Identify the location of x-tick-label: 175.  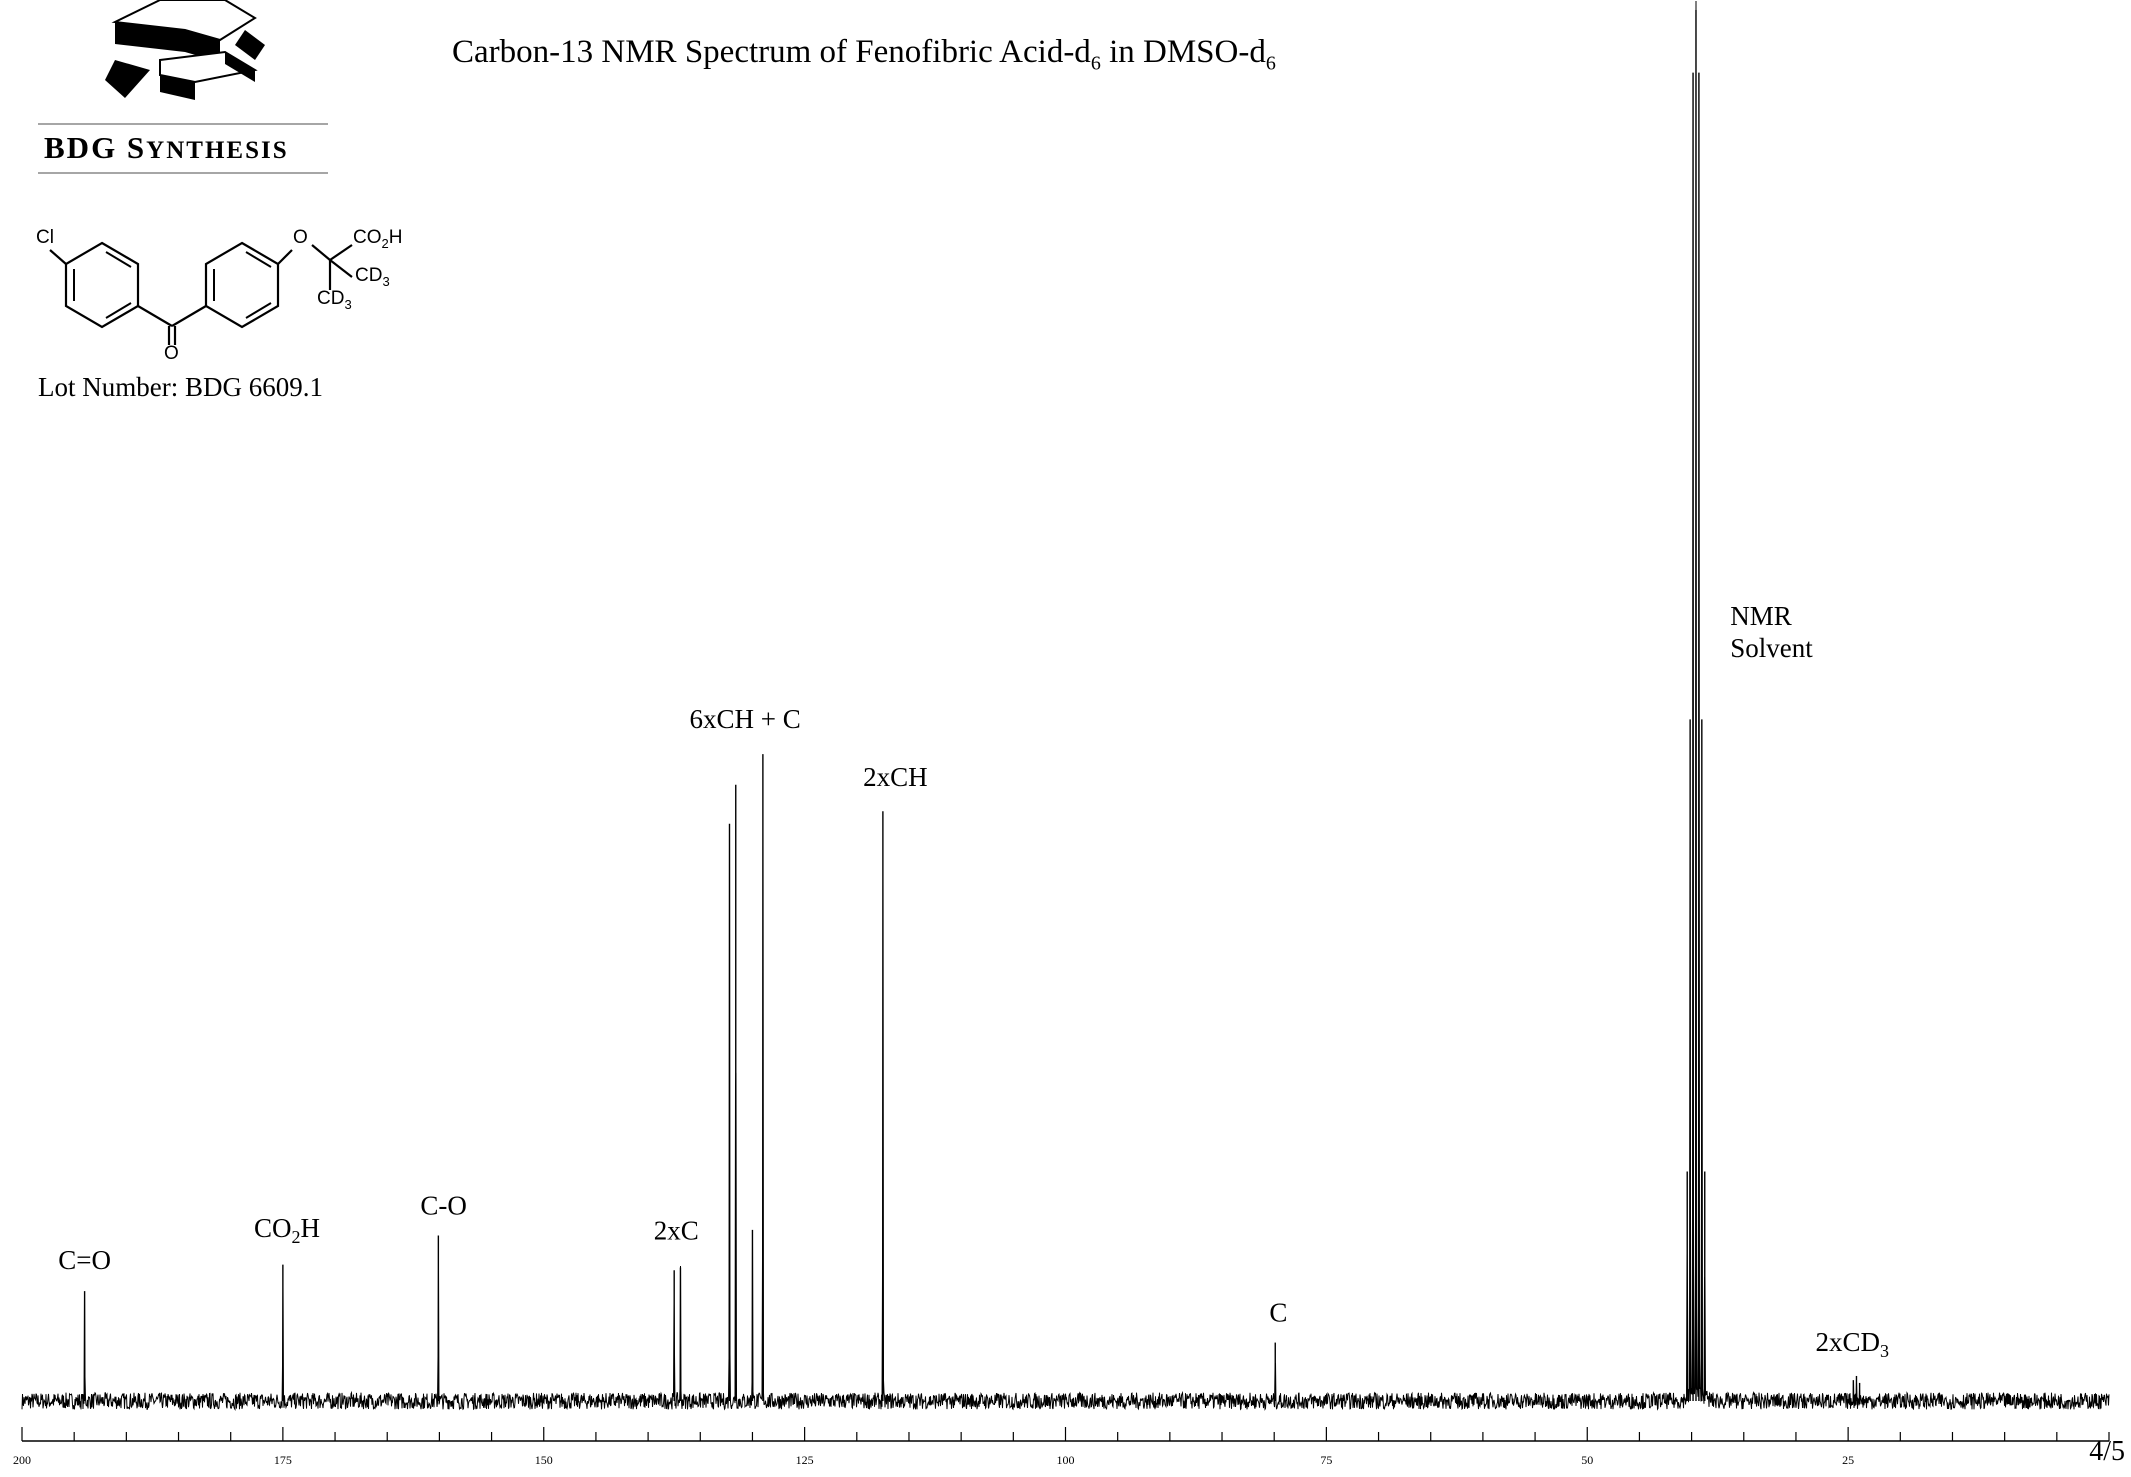
(283, 1460).